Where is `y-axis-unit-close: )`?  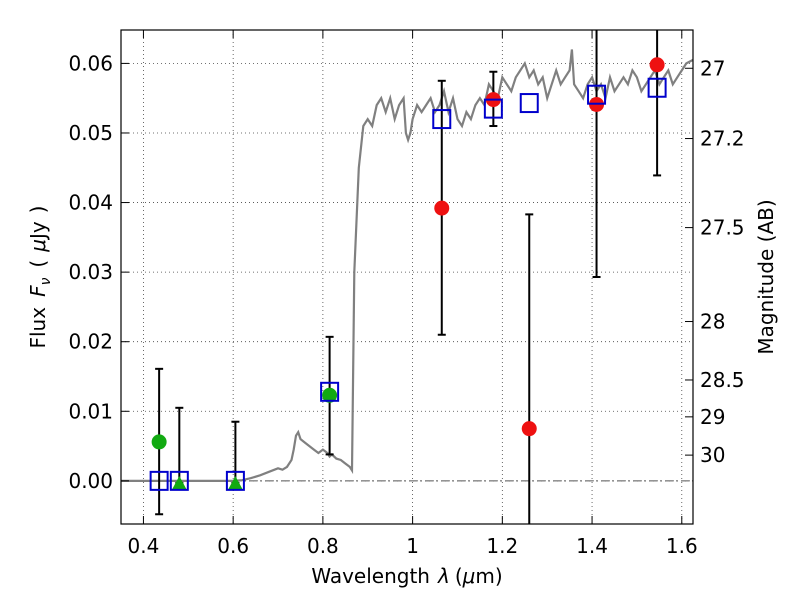
y-axis-unit-close: ) is located at coordinates (38, 209).